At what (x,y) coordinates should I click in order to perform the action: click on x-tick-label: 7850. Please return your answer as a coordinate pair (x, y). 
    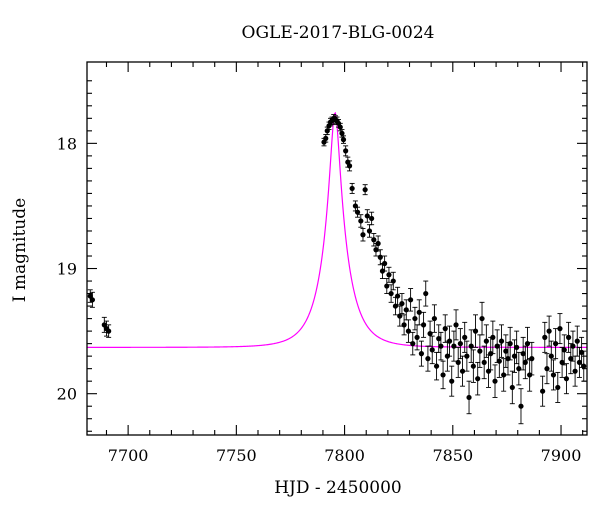
    Looking at the image, I should click on (452, 455).